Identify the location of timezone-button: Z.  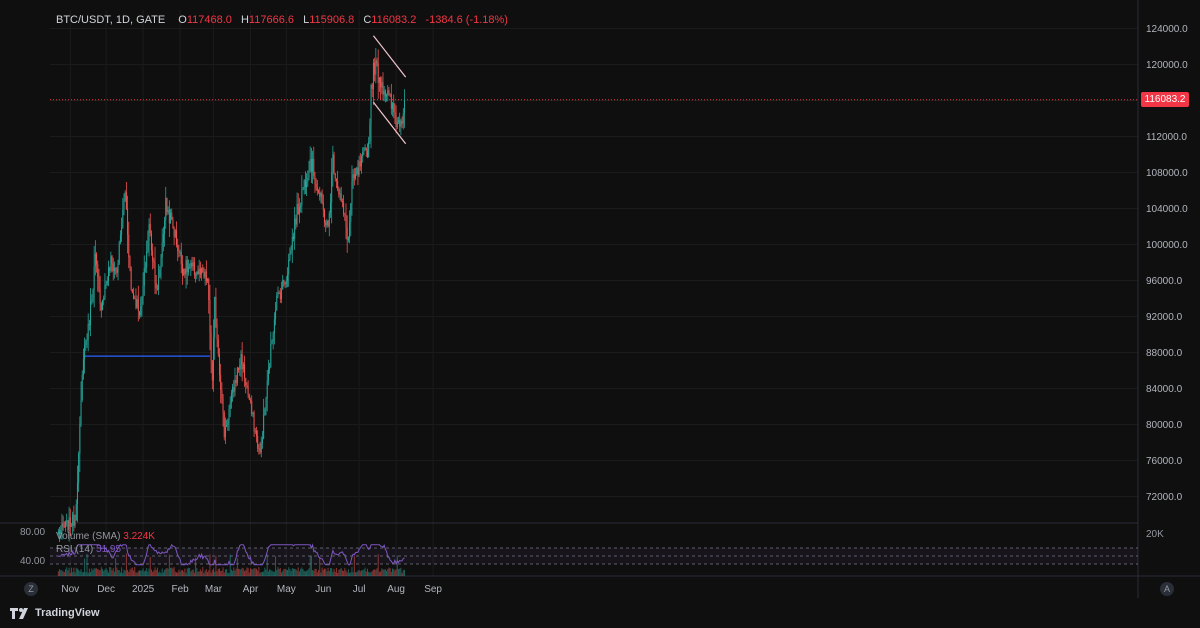
(31, 589).